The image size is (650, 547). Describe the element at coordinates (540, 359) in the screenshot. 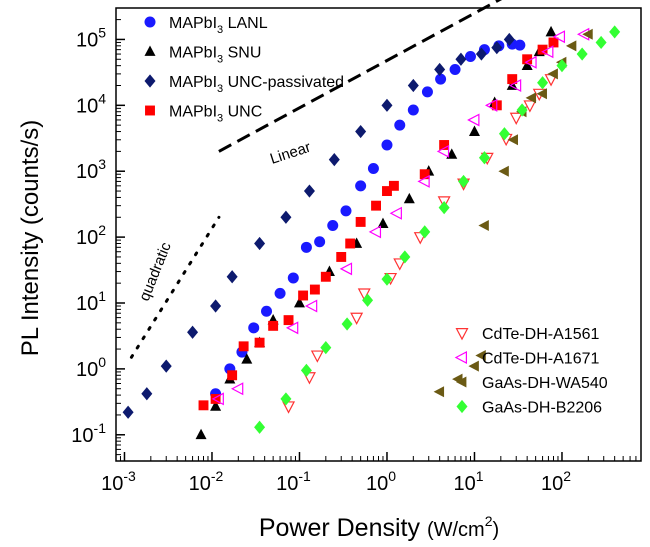

I see `legend-label: CdTe-DH-A1671` at that location.